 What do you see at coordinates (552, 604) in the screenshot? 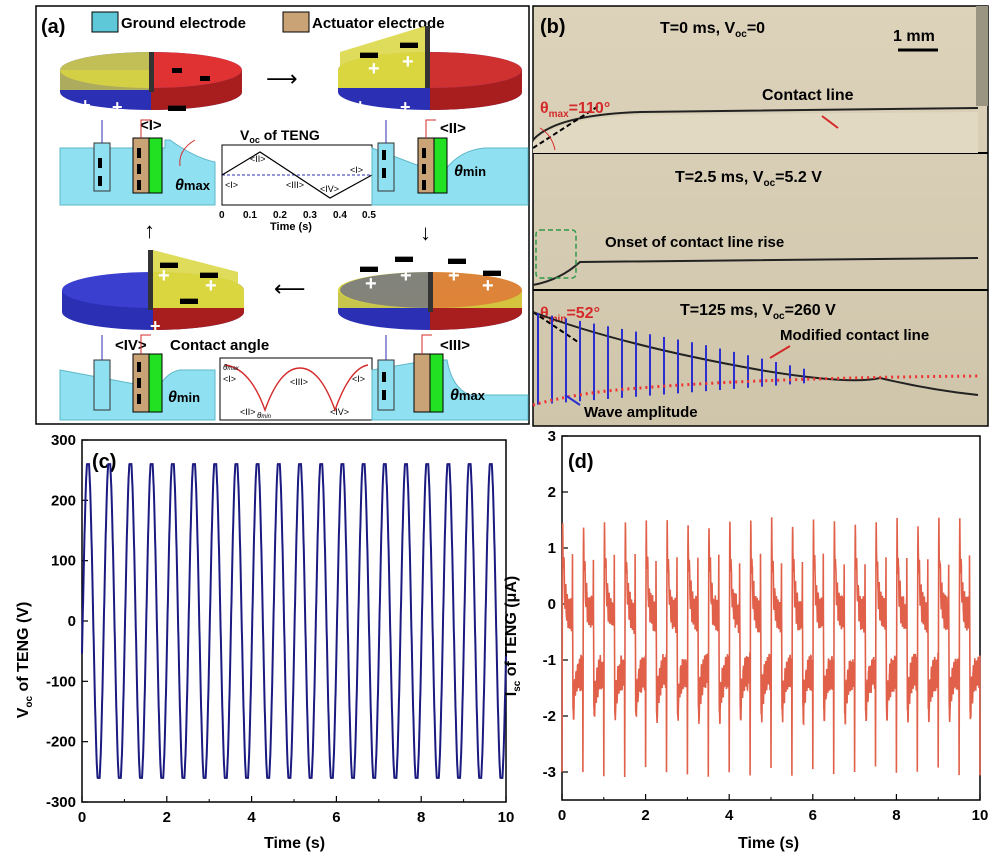
I see `y-tick-label: 0` at bounding box center [552, 604].